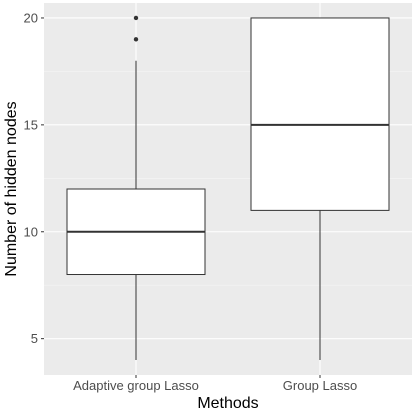 Image resolution: width=415 pixels, height=420 pixels. I want to click on y-tick-label: 10, so click(31, 231).